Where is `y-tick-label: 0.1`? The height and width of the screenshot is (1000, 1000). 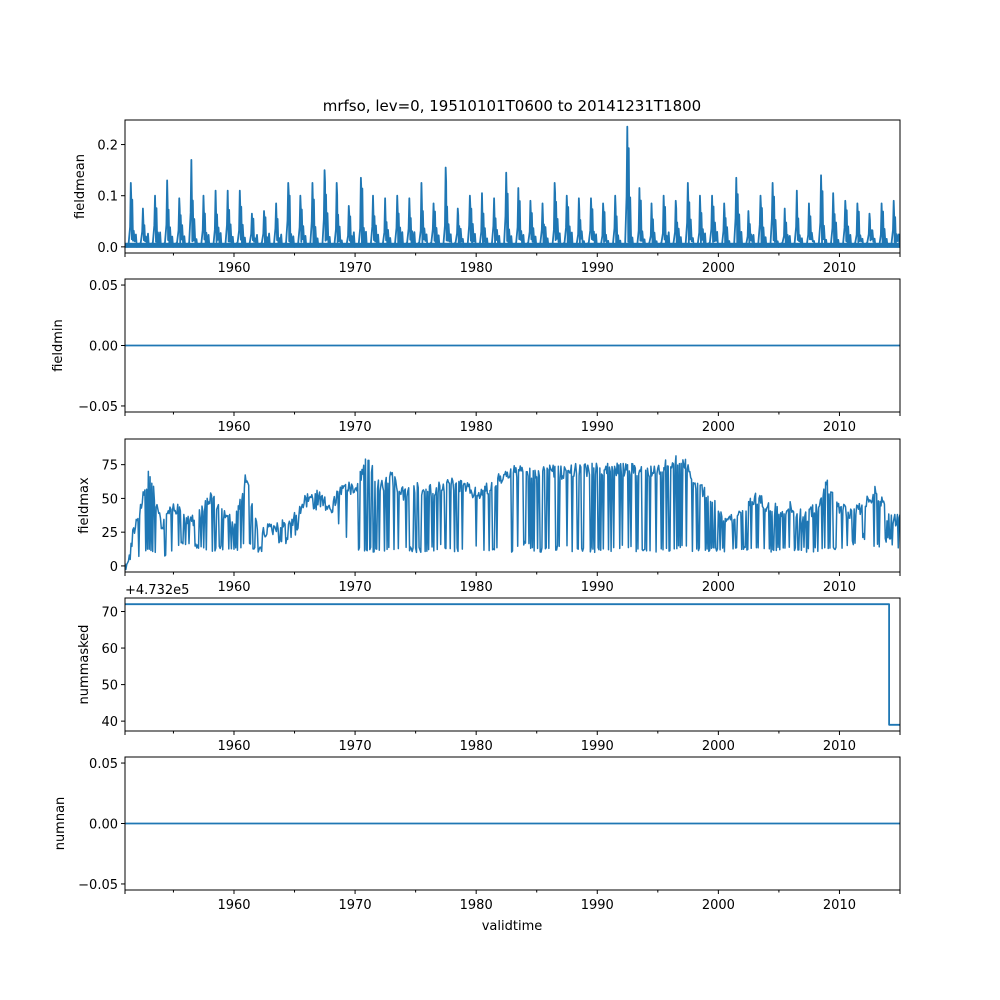
y-tick-label: 0.1 is located at coordinates (107, 197).